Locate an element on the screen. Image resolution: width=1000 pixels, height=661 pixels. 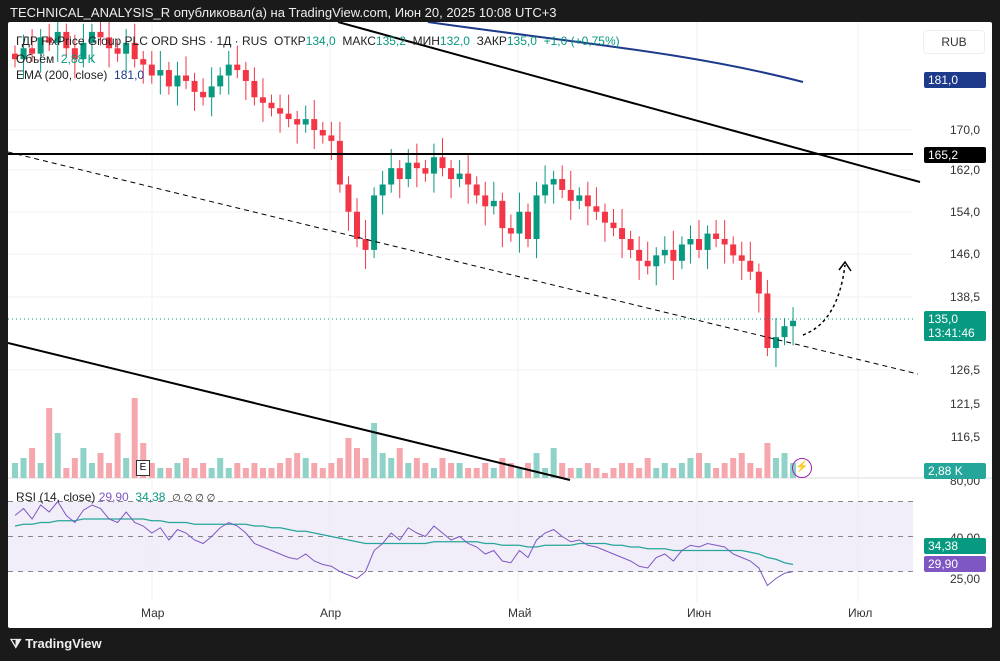
rsi-value: 29,90 is located at coordinates (113, 497).